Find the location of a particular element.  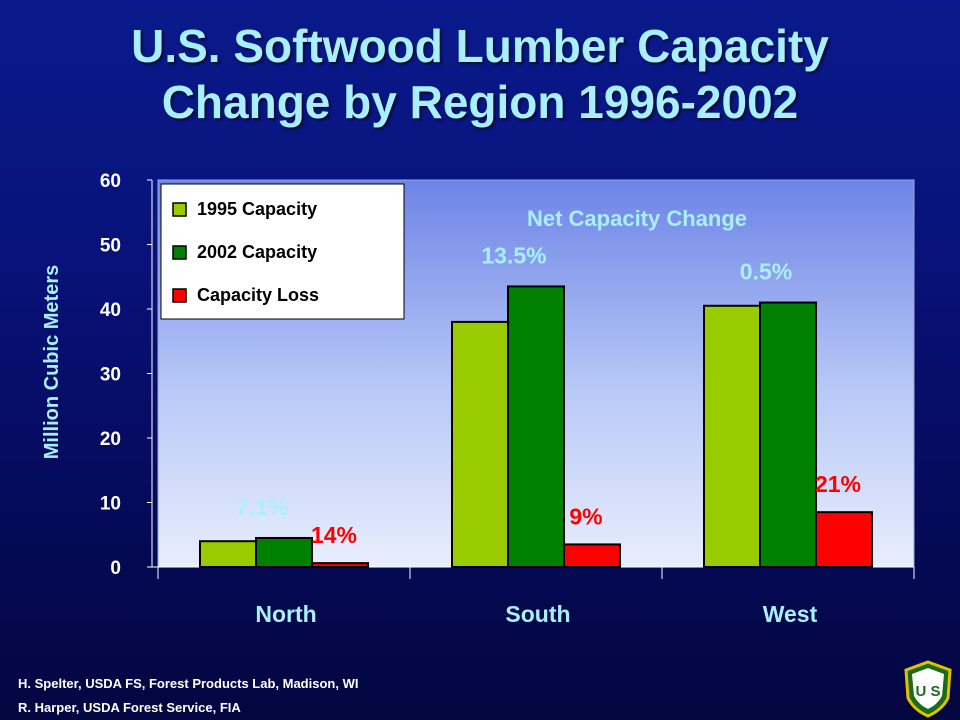

net-change-label: 0.5% is located at coordinates (766, 272).